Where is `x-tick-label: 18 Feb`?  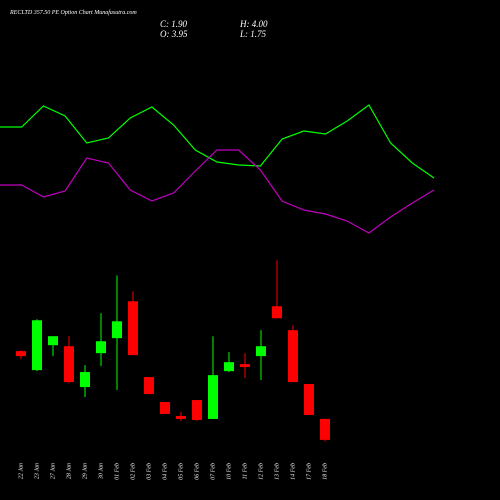
x-tick-label: 18 Feb is located at coordinates (325, 471).